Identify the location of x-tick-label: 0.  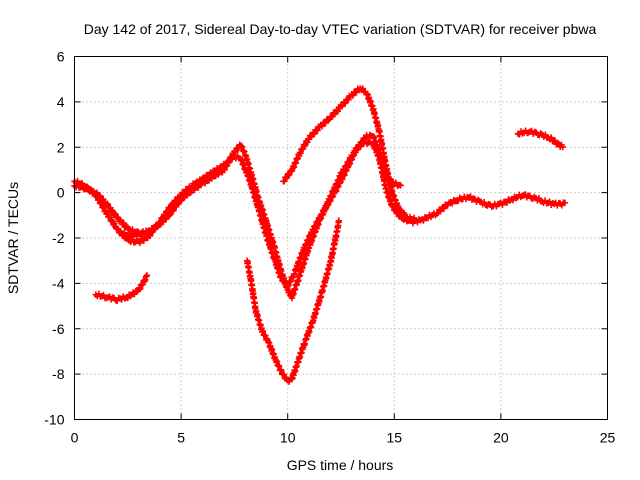
(75, 438).